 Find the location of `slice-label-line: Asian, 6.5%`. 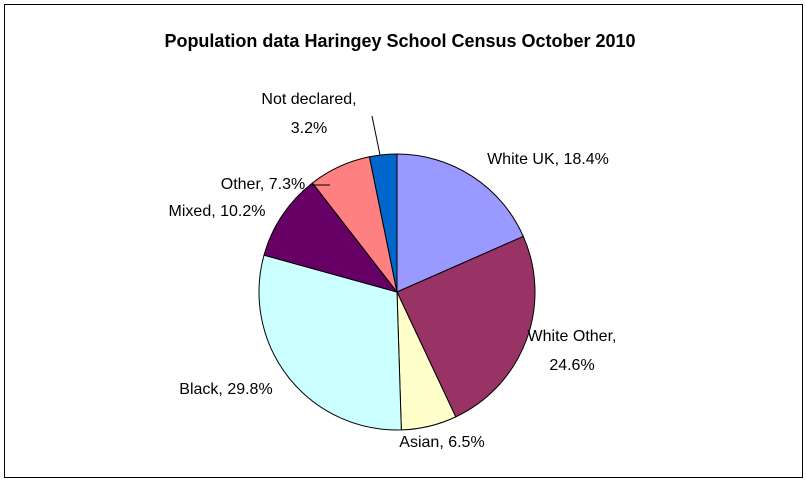

slice-label-line: Asian, 6.5% is located at coordinates (441, 442).